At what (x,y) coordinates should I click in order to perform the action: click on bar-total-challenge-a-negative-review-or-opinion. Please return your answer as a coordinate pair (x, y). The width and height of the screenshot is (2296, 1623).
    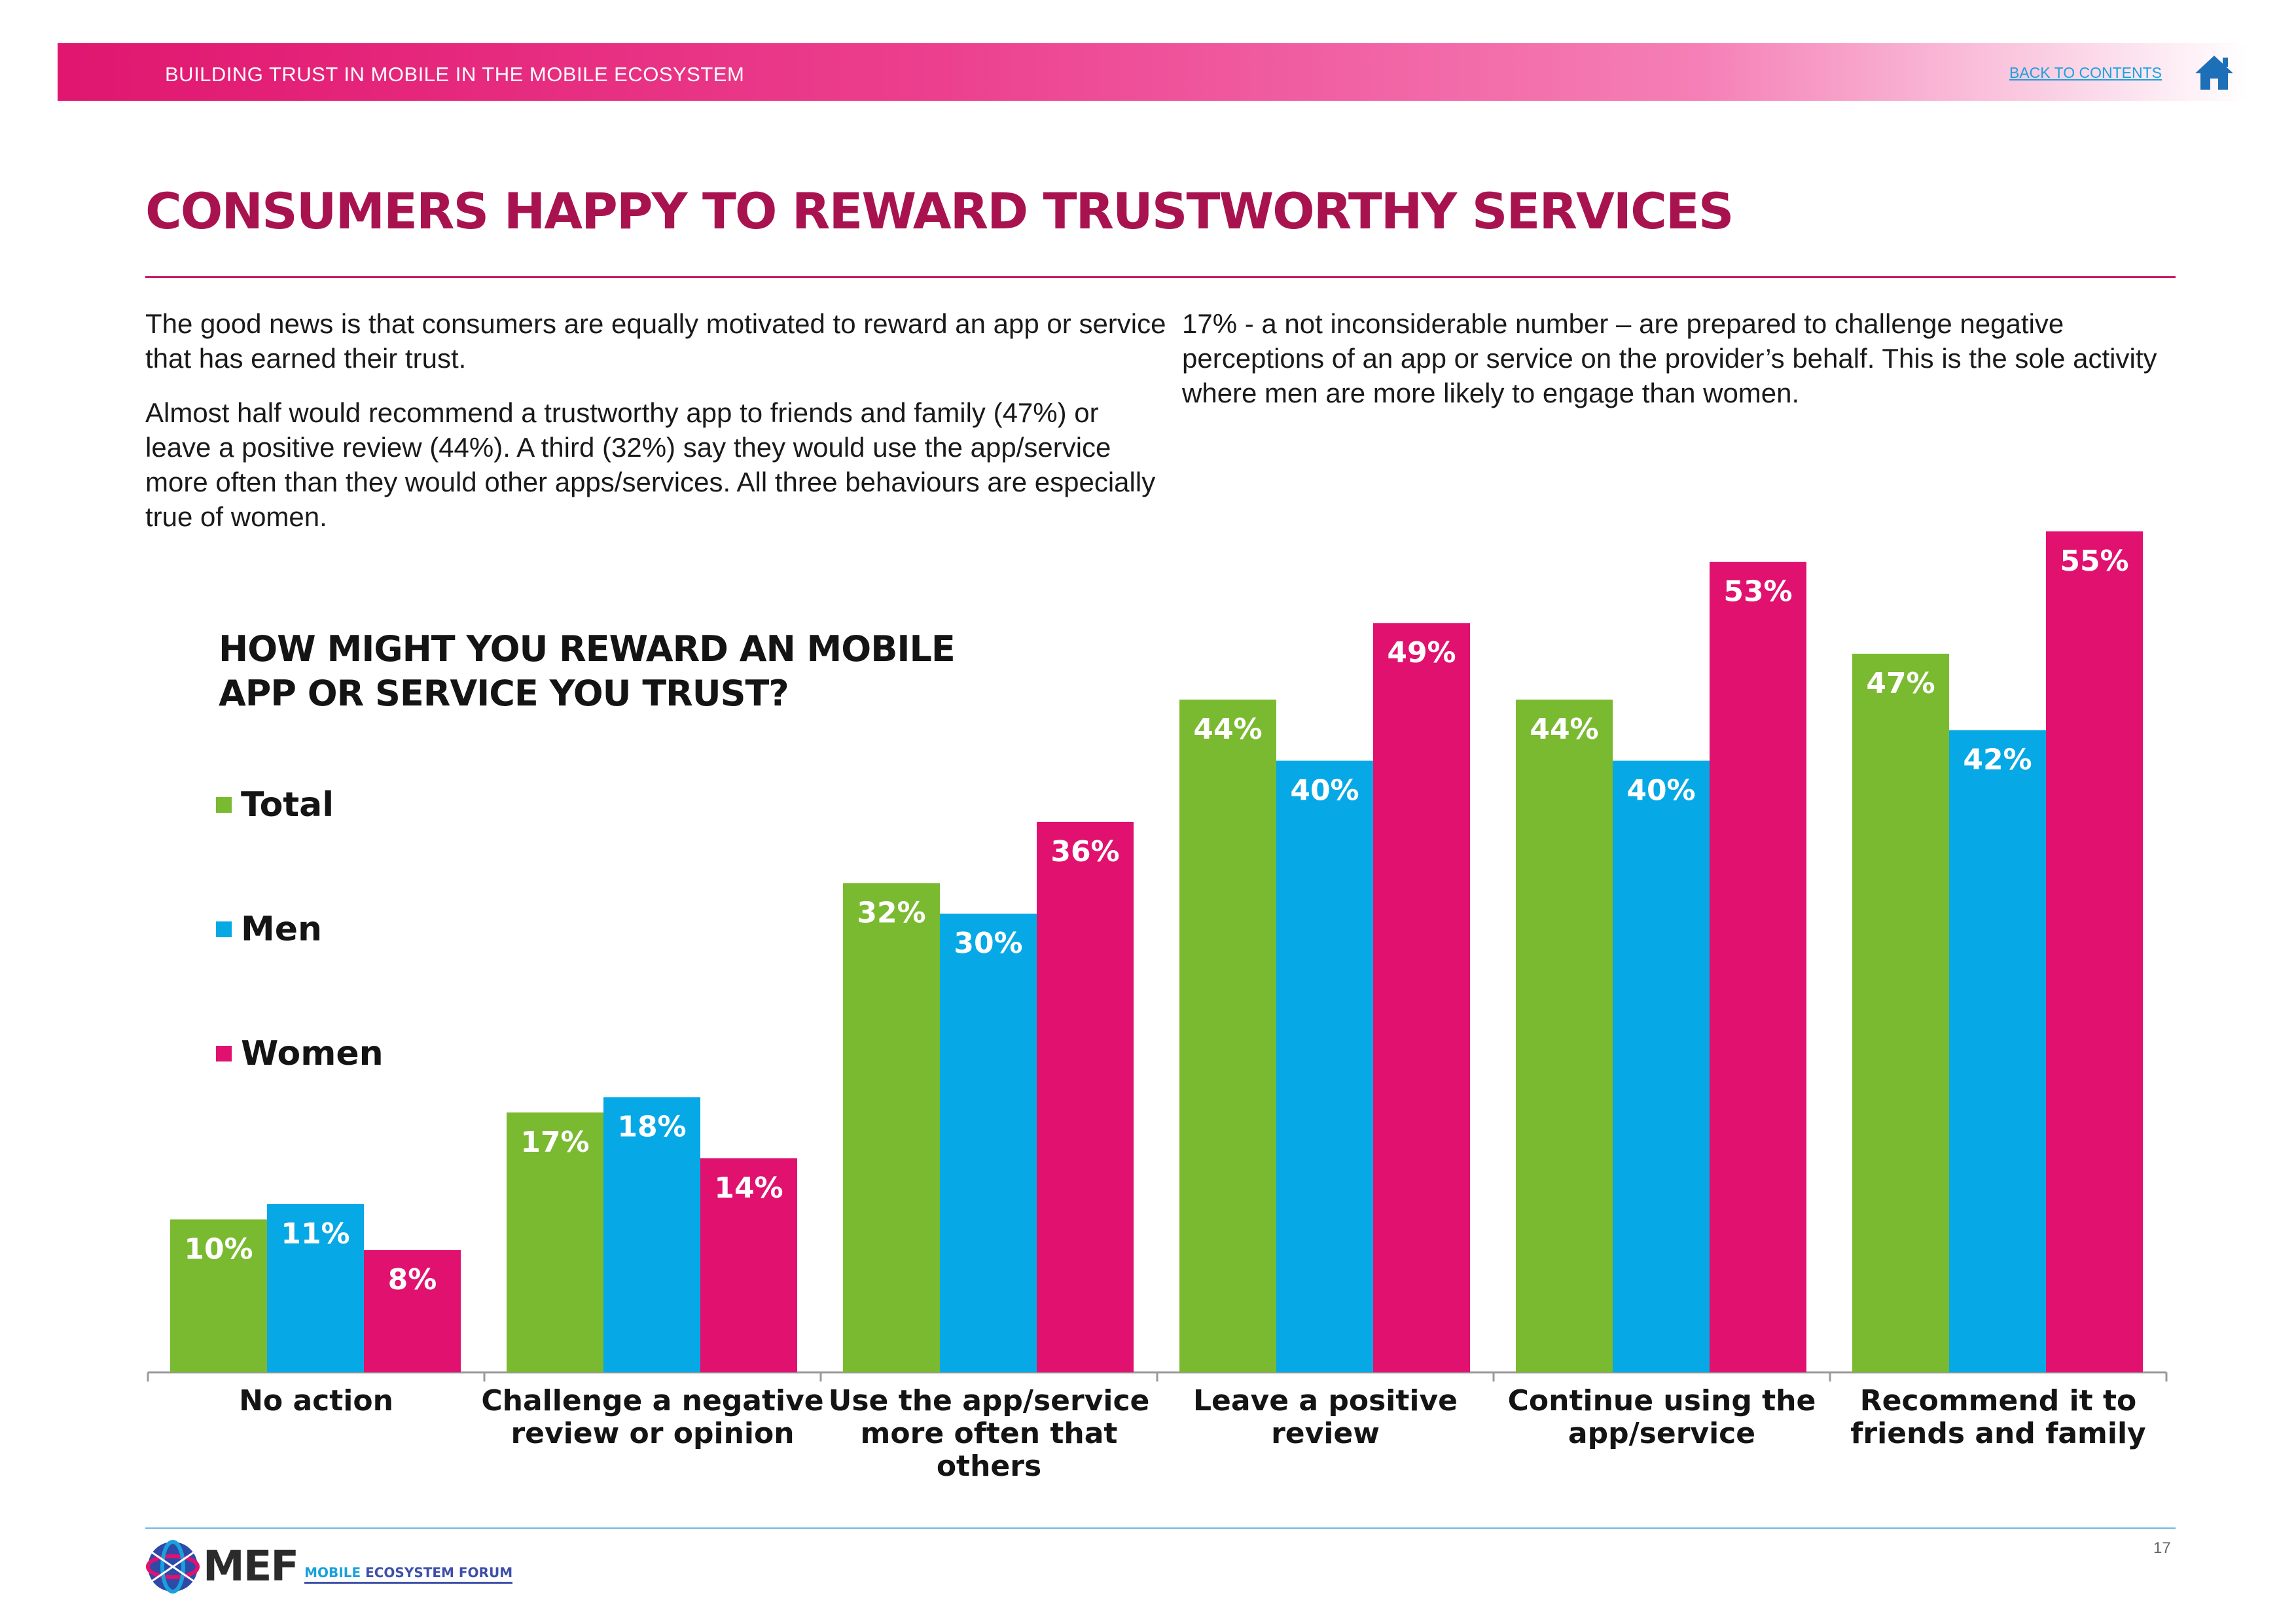
    Looking at the image, I should click on (555, 1242).